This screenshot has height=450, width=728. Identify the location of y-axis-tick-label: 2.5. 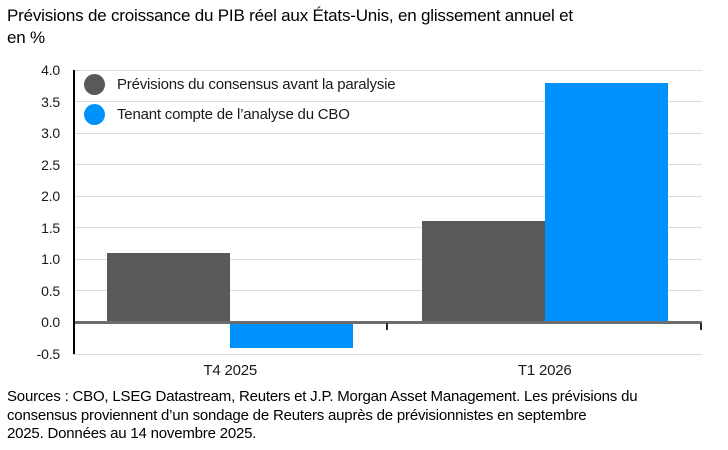
(50, 164).